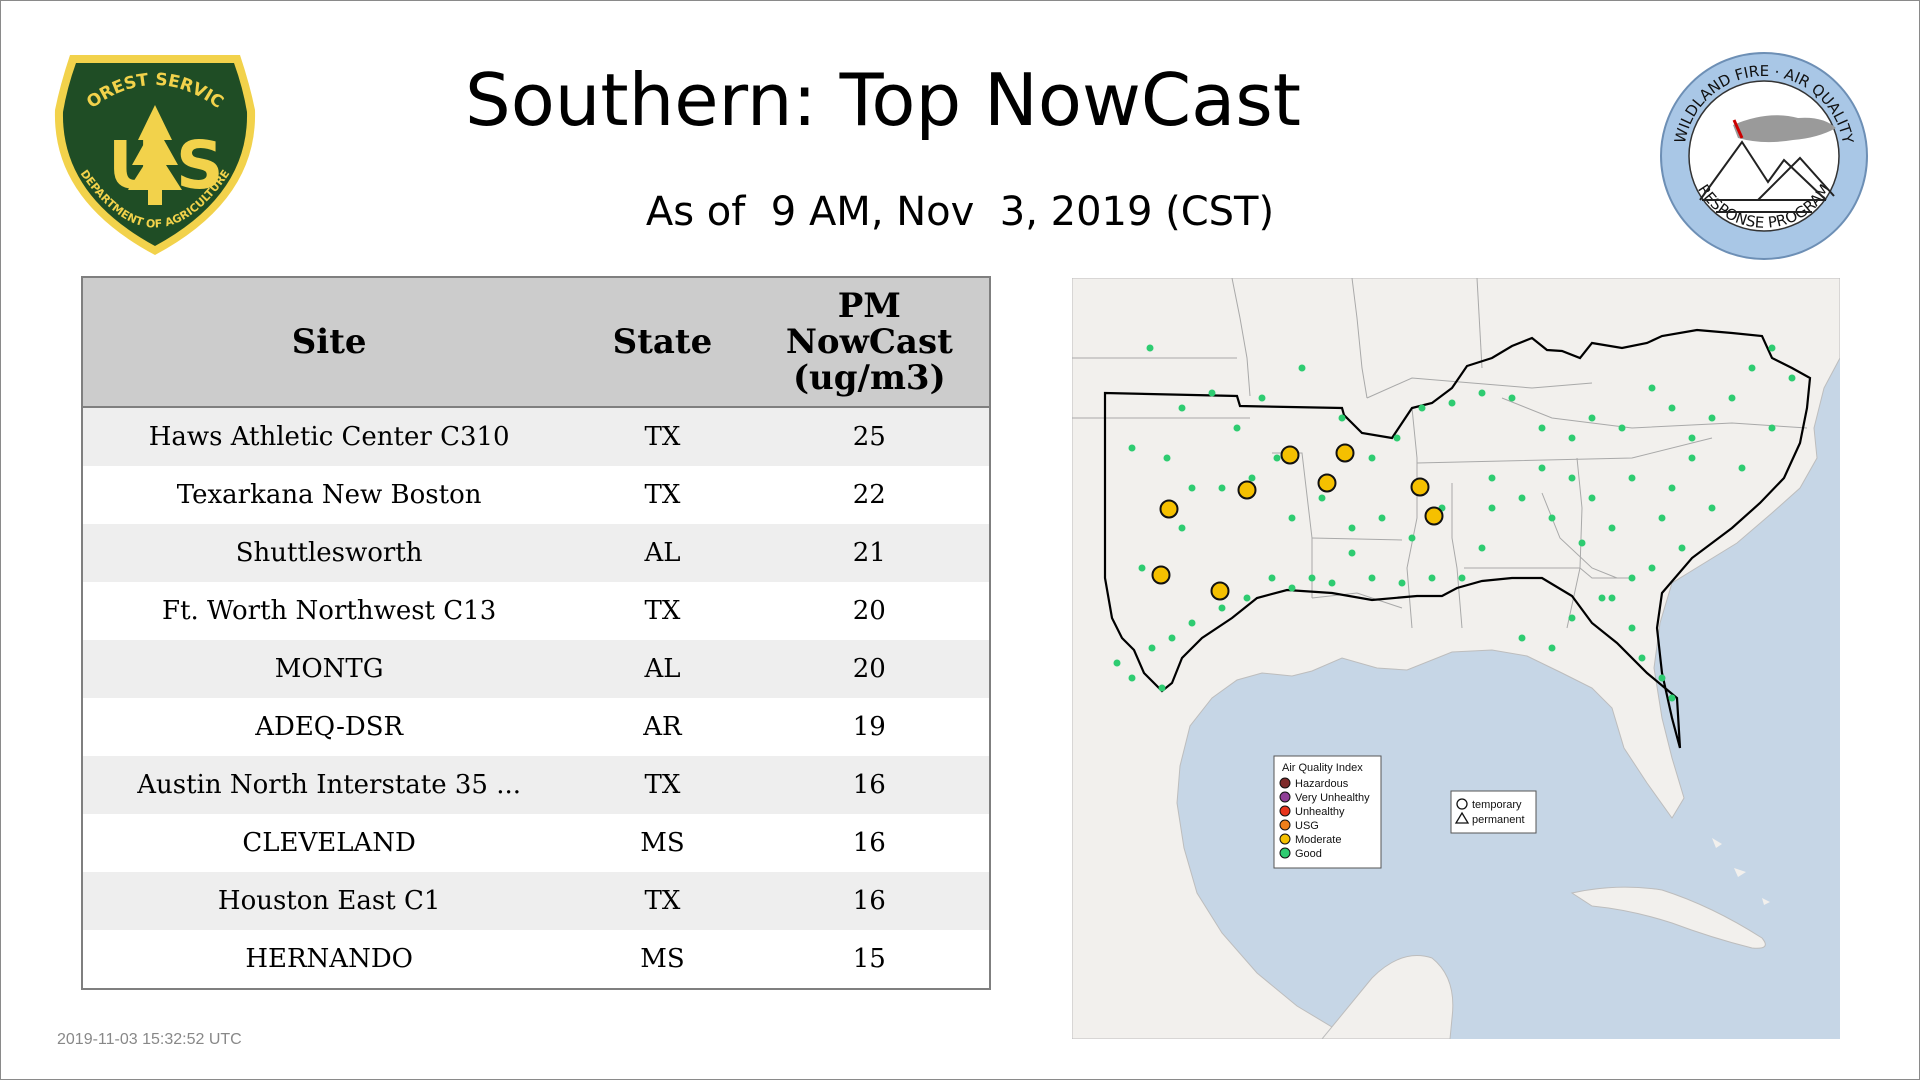  Describe the element at coordinates (536, 785) in the screenshot. I see `table-row: Austin North Interstate 35 ... TX 16` at that location.